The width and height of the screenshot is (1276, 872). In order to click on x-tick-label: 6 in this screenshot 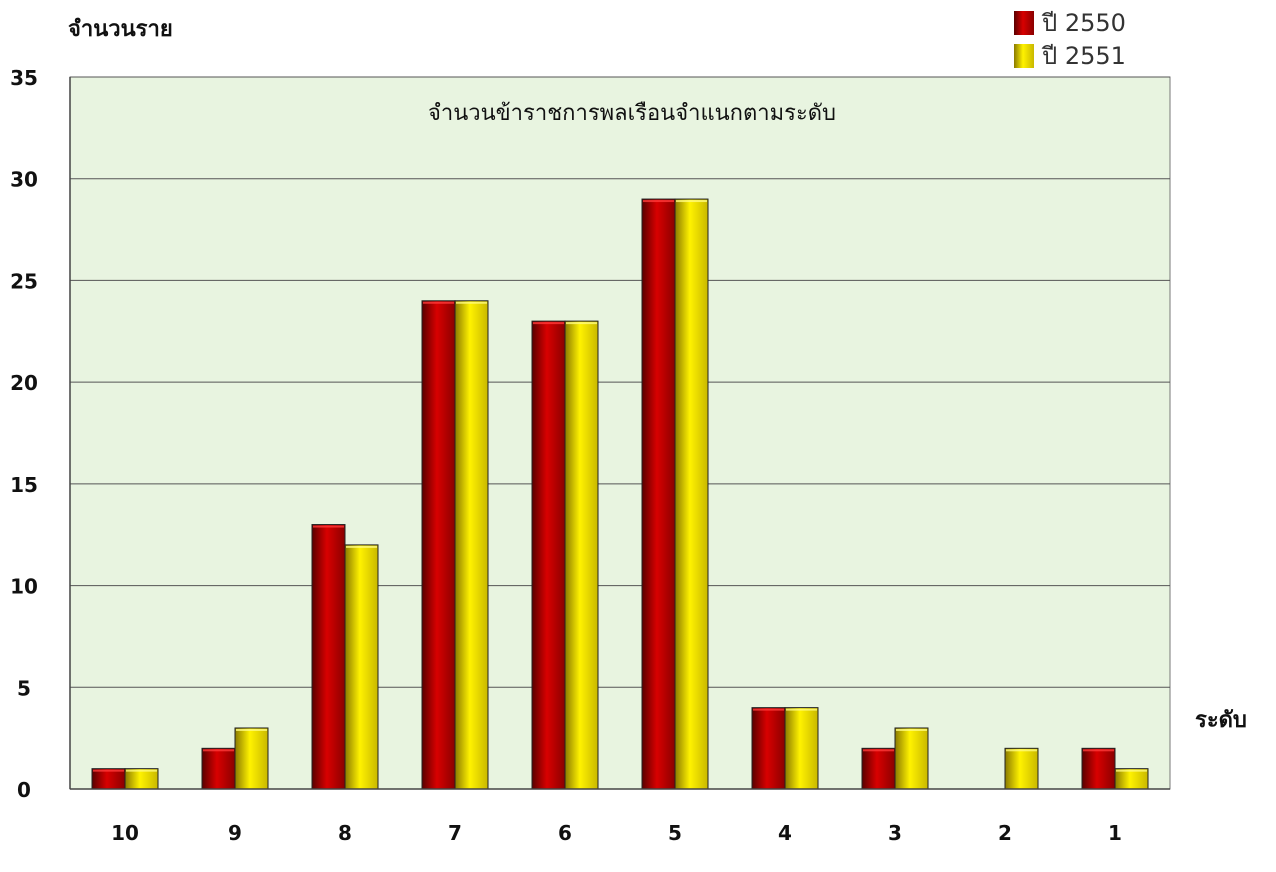, I will do `click(565, 833)`.